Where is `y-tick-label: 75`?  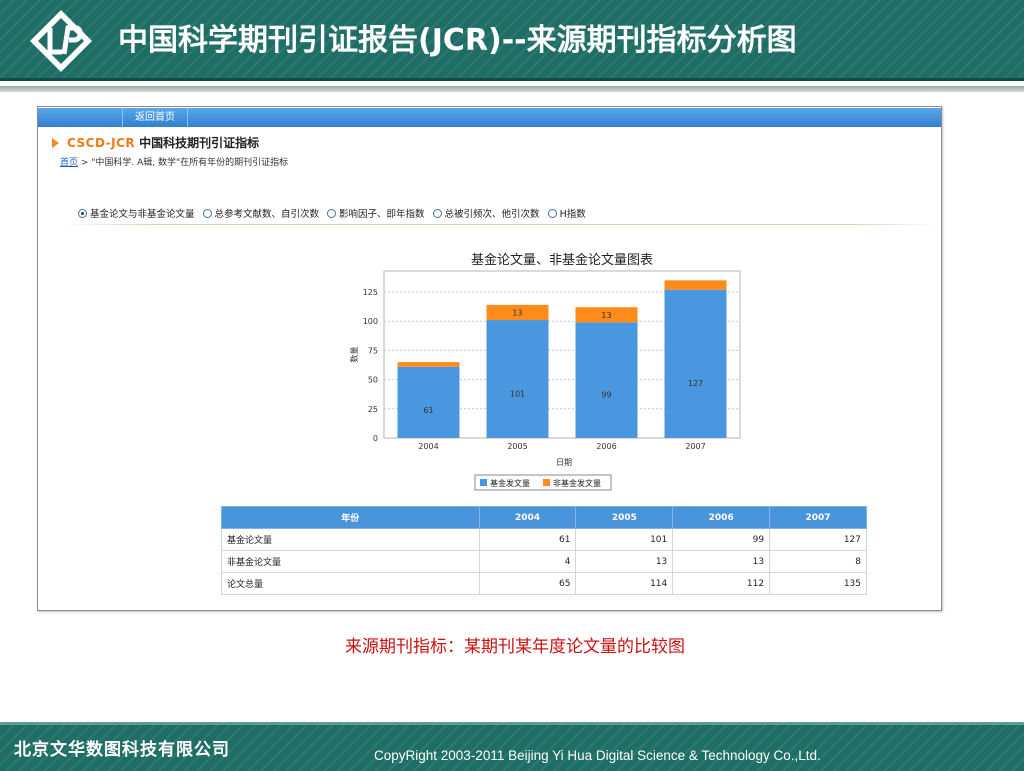
y-tick-label: 75 is located at coordinates (373, 350).